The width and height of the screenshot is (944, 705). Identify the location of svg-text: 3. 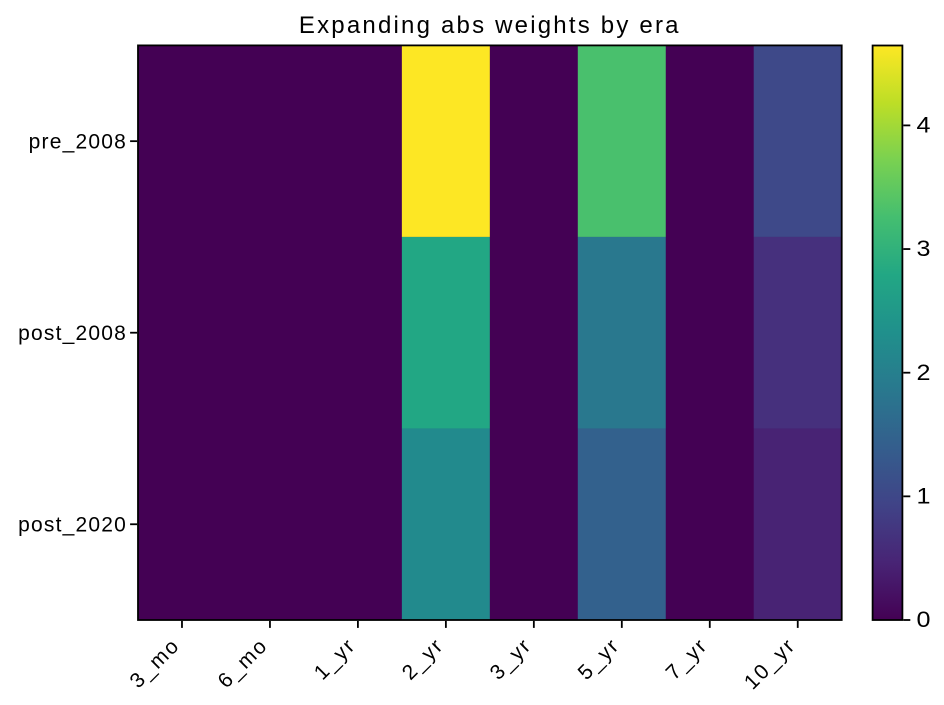
(924, 248).